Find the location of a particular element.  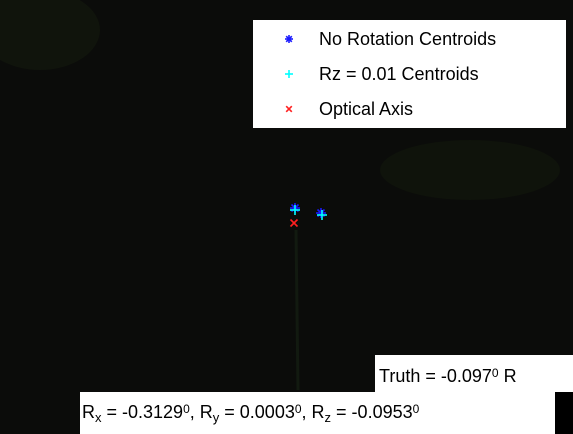

annotation-part: x is located at coordinates (98, 417).